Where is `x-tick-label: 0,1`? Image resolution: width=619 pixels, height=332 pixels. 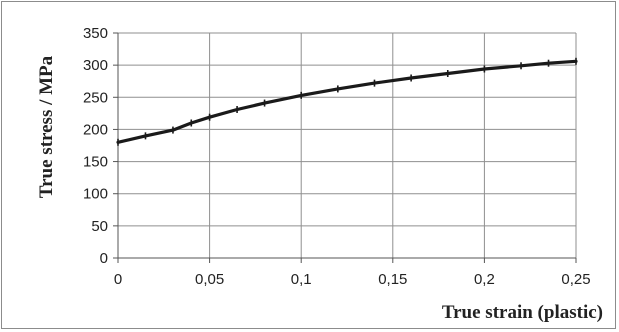 x-tick-label: 0,1 is located at coordinates (301, 279).